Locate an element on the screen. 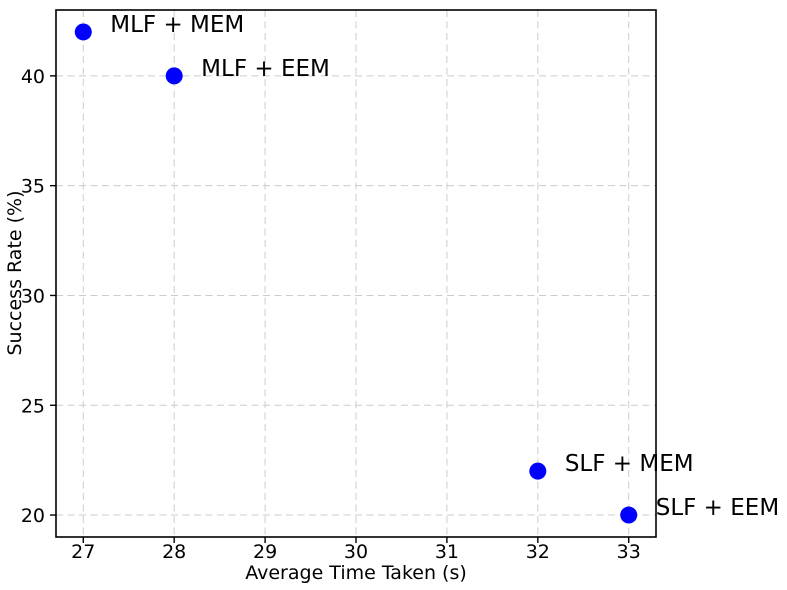 The image size is (787, 590). x-tick-label: 27 is located at coordinates (83, 552).